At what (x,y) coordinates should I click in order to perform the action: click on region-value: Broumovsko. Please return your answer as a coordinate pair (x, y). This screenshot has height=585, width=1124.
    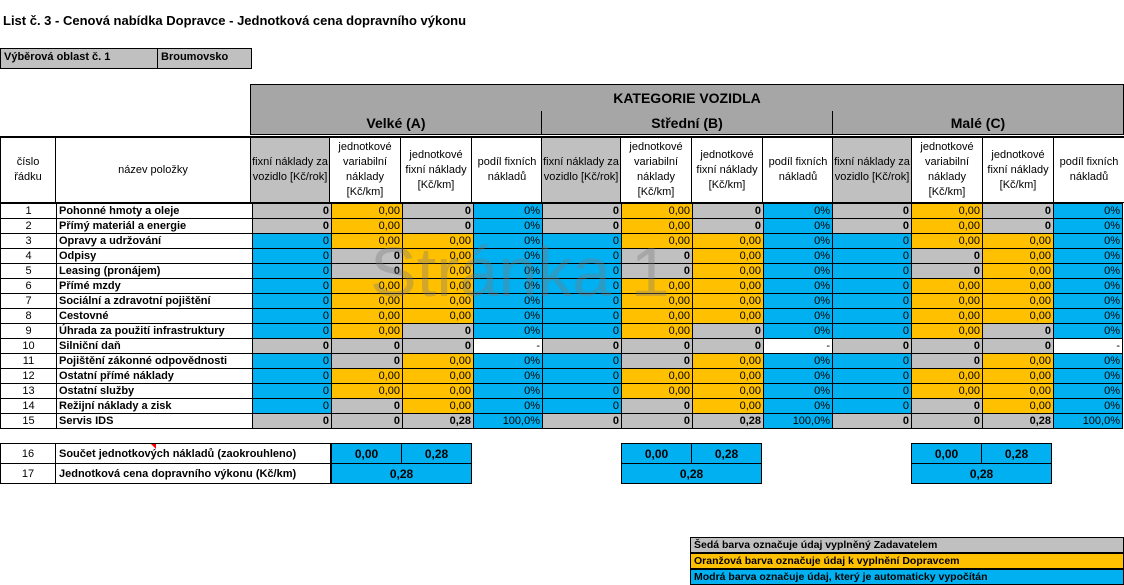
    Looking at the image, I should click on (205, 58).